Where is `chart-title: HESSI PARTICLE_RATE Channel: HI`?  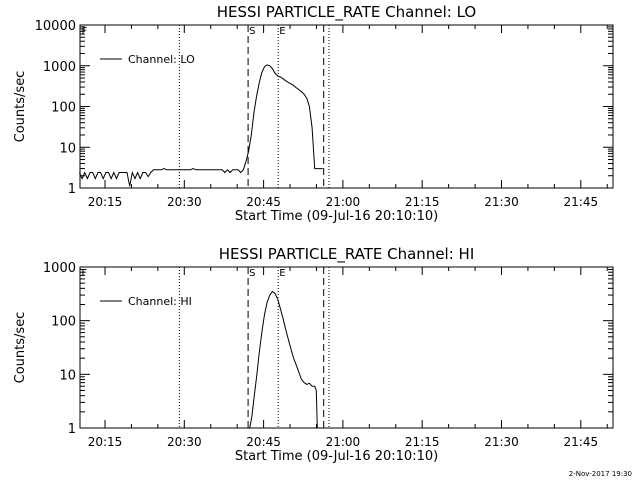 chart-title: HESSI PARTICLE_RATE Channel: HI is located at coordinates (347, 254).